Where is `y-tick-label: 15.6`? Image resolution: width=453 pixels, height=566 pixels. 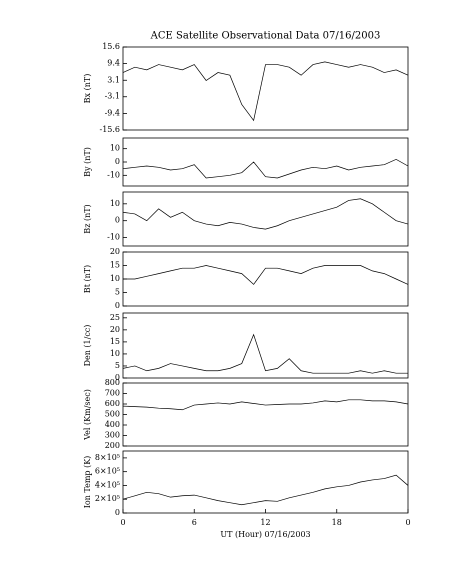
y-tick-label: 15.6 is located at coordinates (111, 46).